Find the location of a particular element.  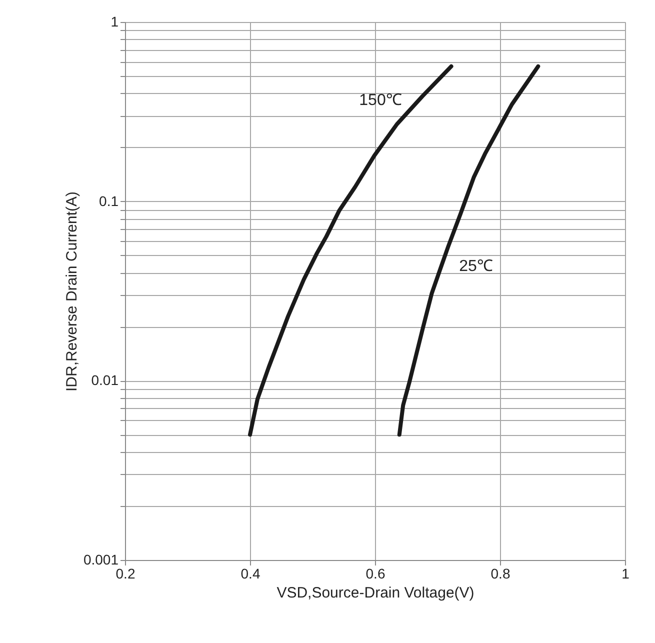

y-tick-label: 1 is located at coordinates (114, 22).